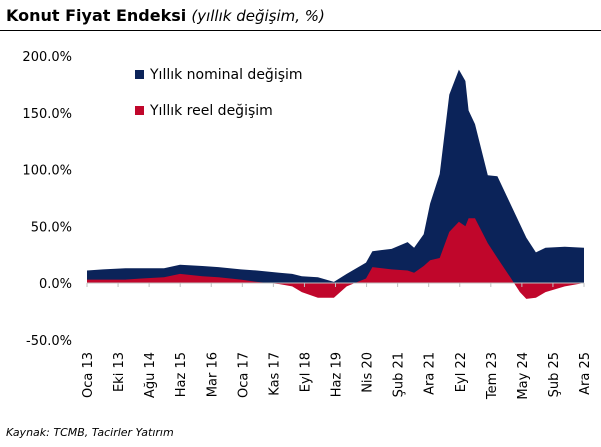 This screenshot has width=601, height=447. I want to click on y-tick-label: 50.0%, so click(51, 227).